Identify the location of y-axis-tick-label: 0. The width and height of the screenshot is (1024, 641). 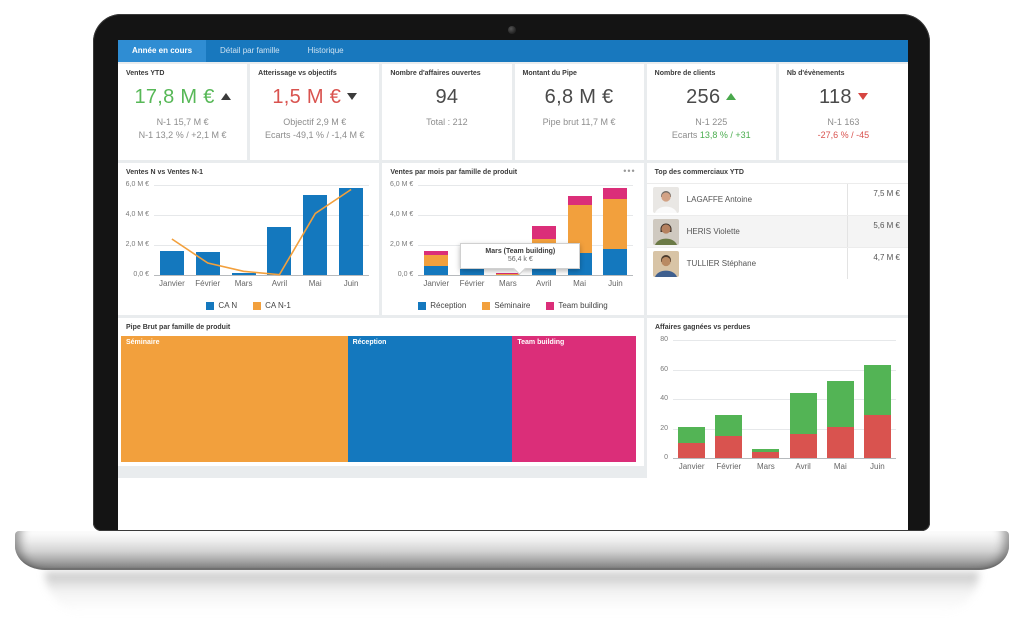
(666, 457).